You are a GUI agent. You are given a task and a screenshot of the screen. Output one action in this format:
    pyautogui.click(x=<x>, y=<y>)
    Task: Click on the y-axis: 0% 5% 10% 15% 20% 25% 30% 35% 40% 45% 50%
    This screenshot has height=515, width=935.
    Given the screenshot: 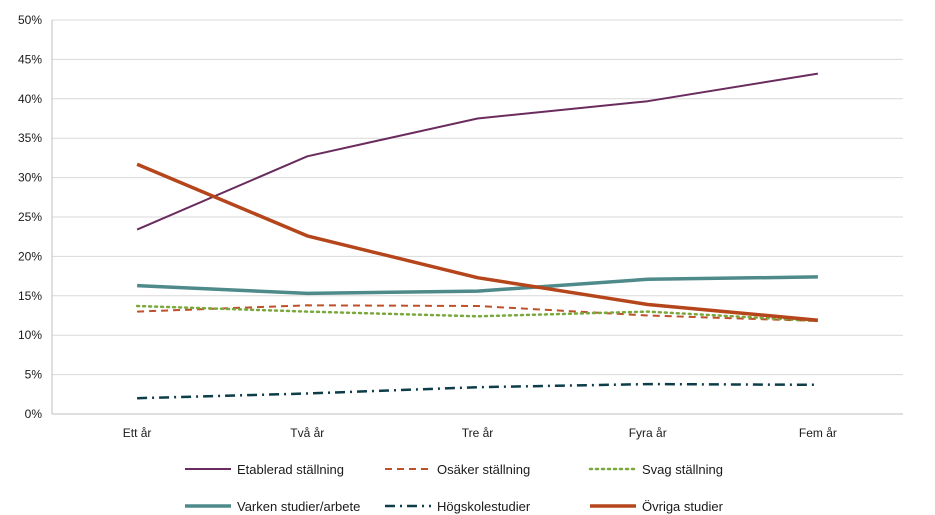 What is the action you would take?
    pyautogui.click(x=30, y=217)
    